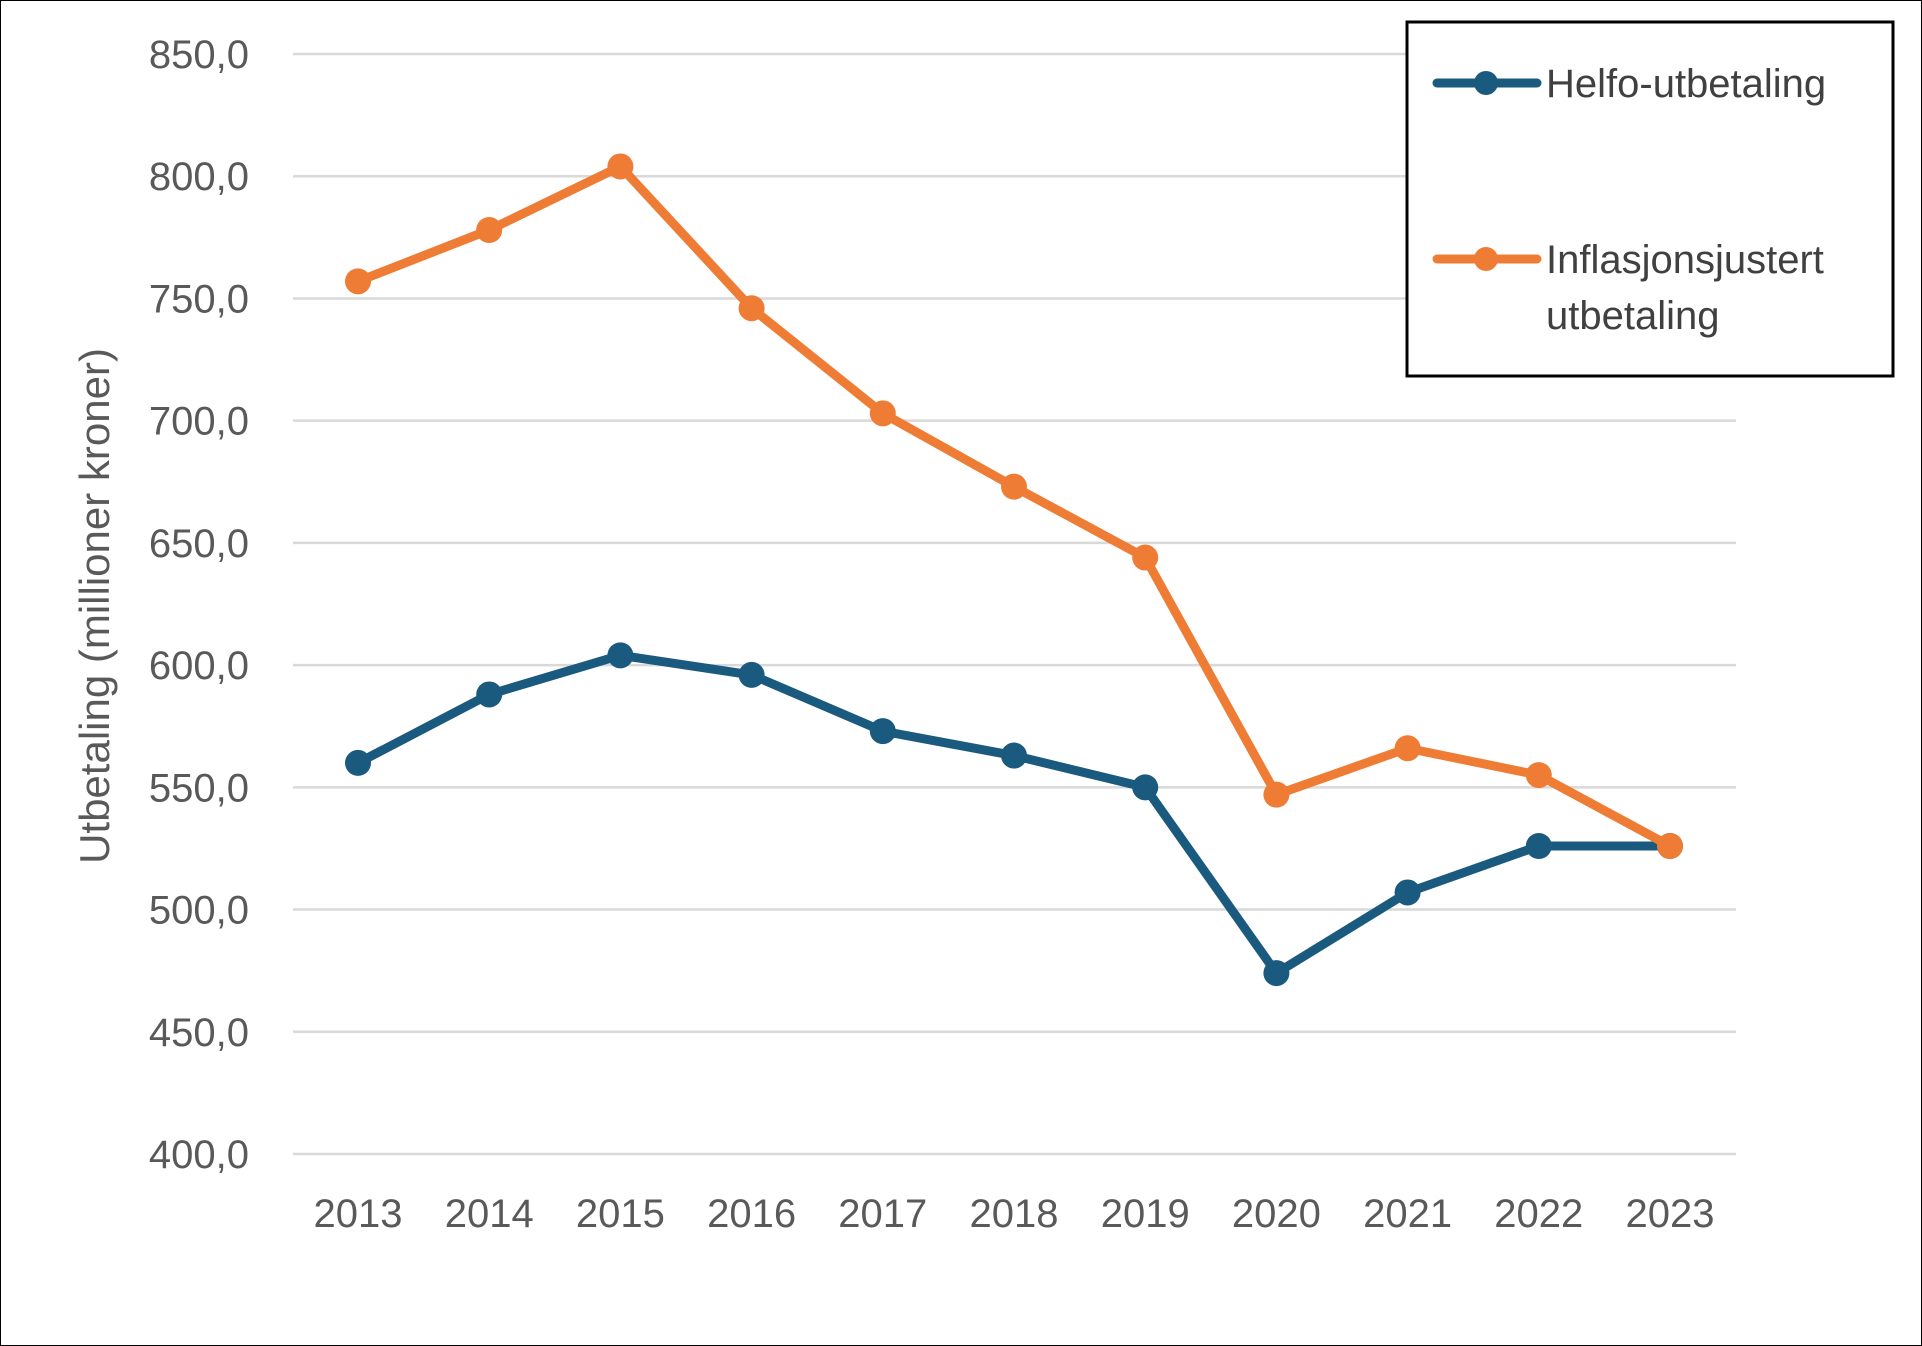 The image size is (1922, 1346). What do you see at coordinates (1276, 1214) in the screenshot?
I see `x-tick-label: 2020` at bounding box center [1276, 1214].